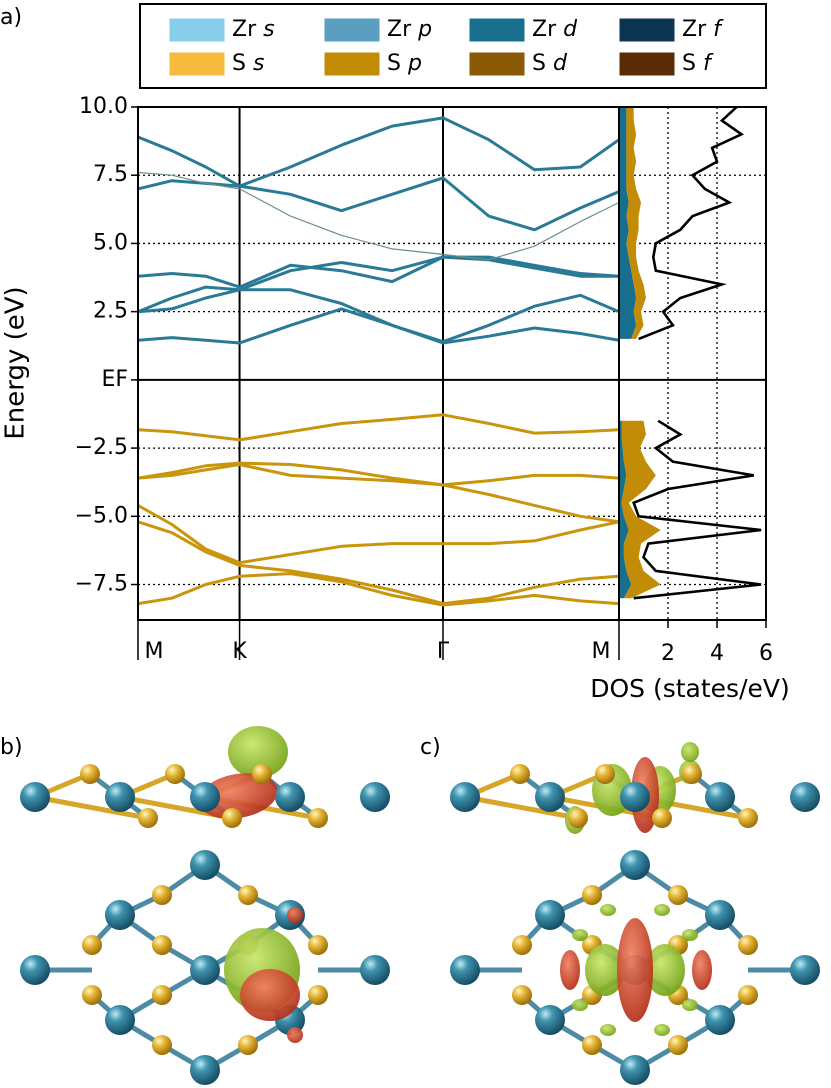  What do you see at coordinates (103, 106) in the screenshot?
I see `y-tick-label: 10.0` at bounding box center [103, 106].